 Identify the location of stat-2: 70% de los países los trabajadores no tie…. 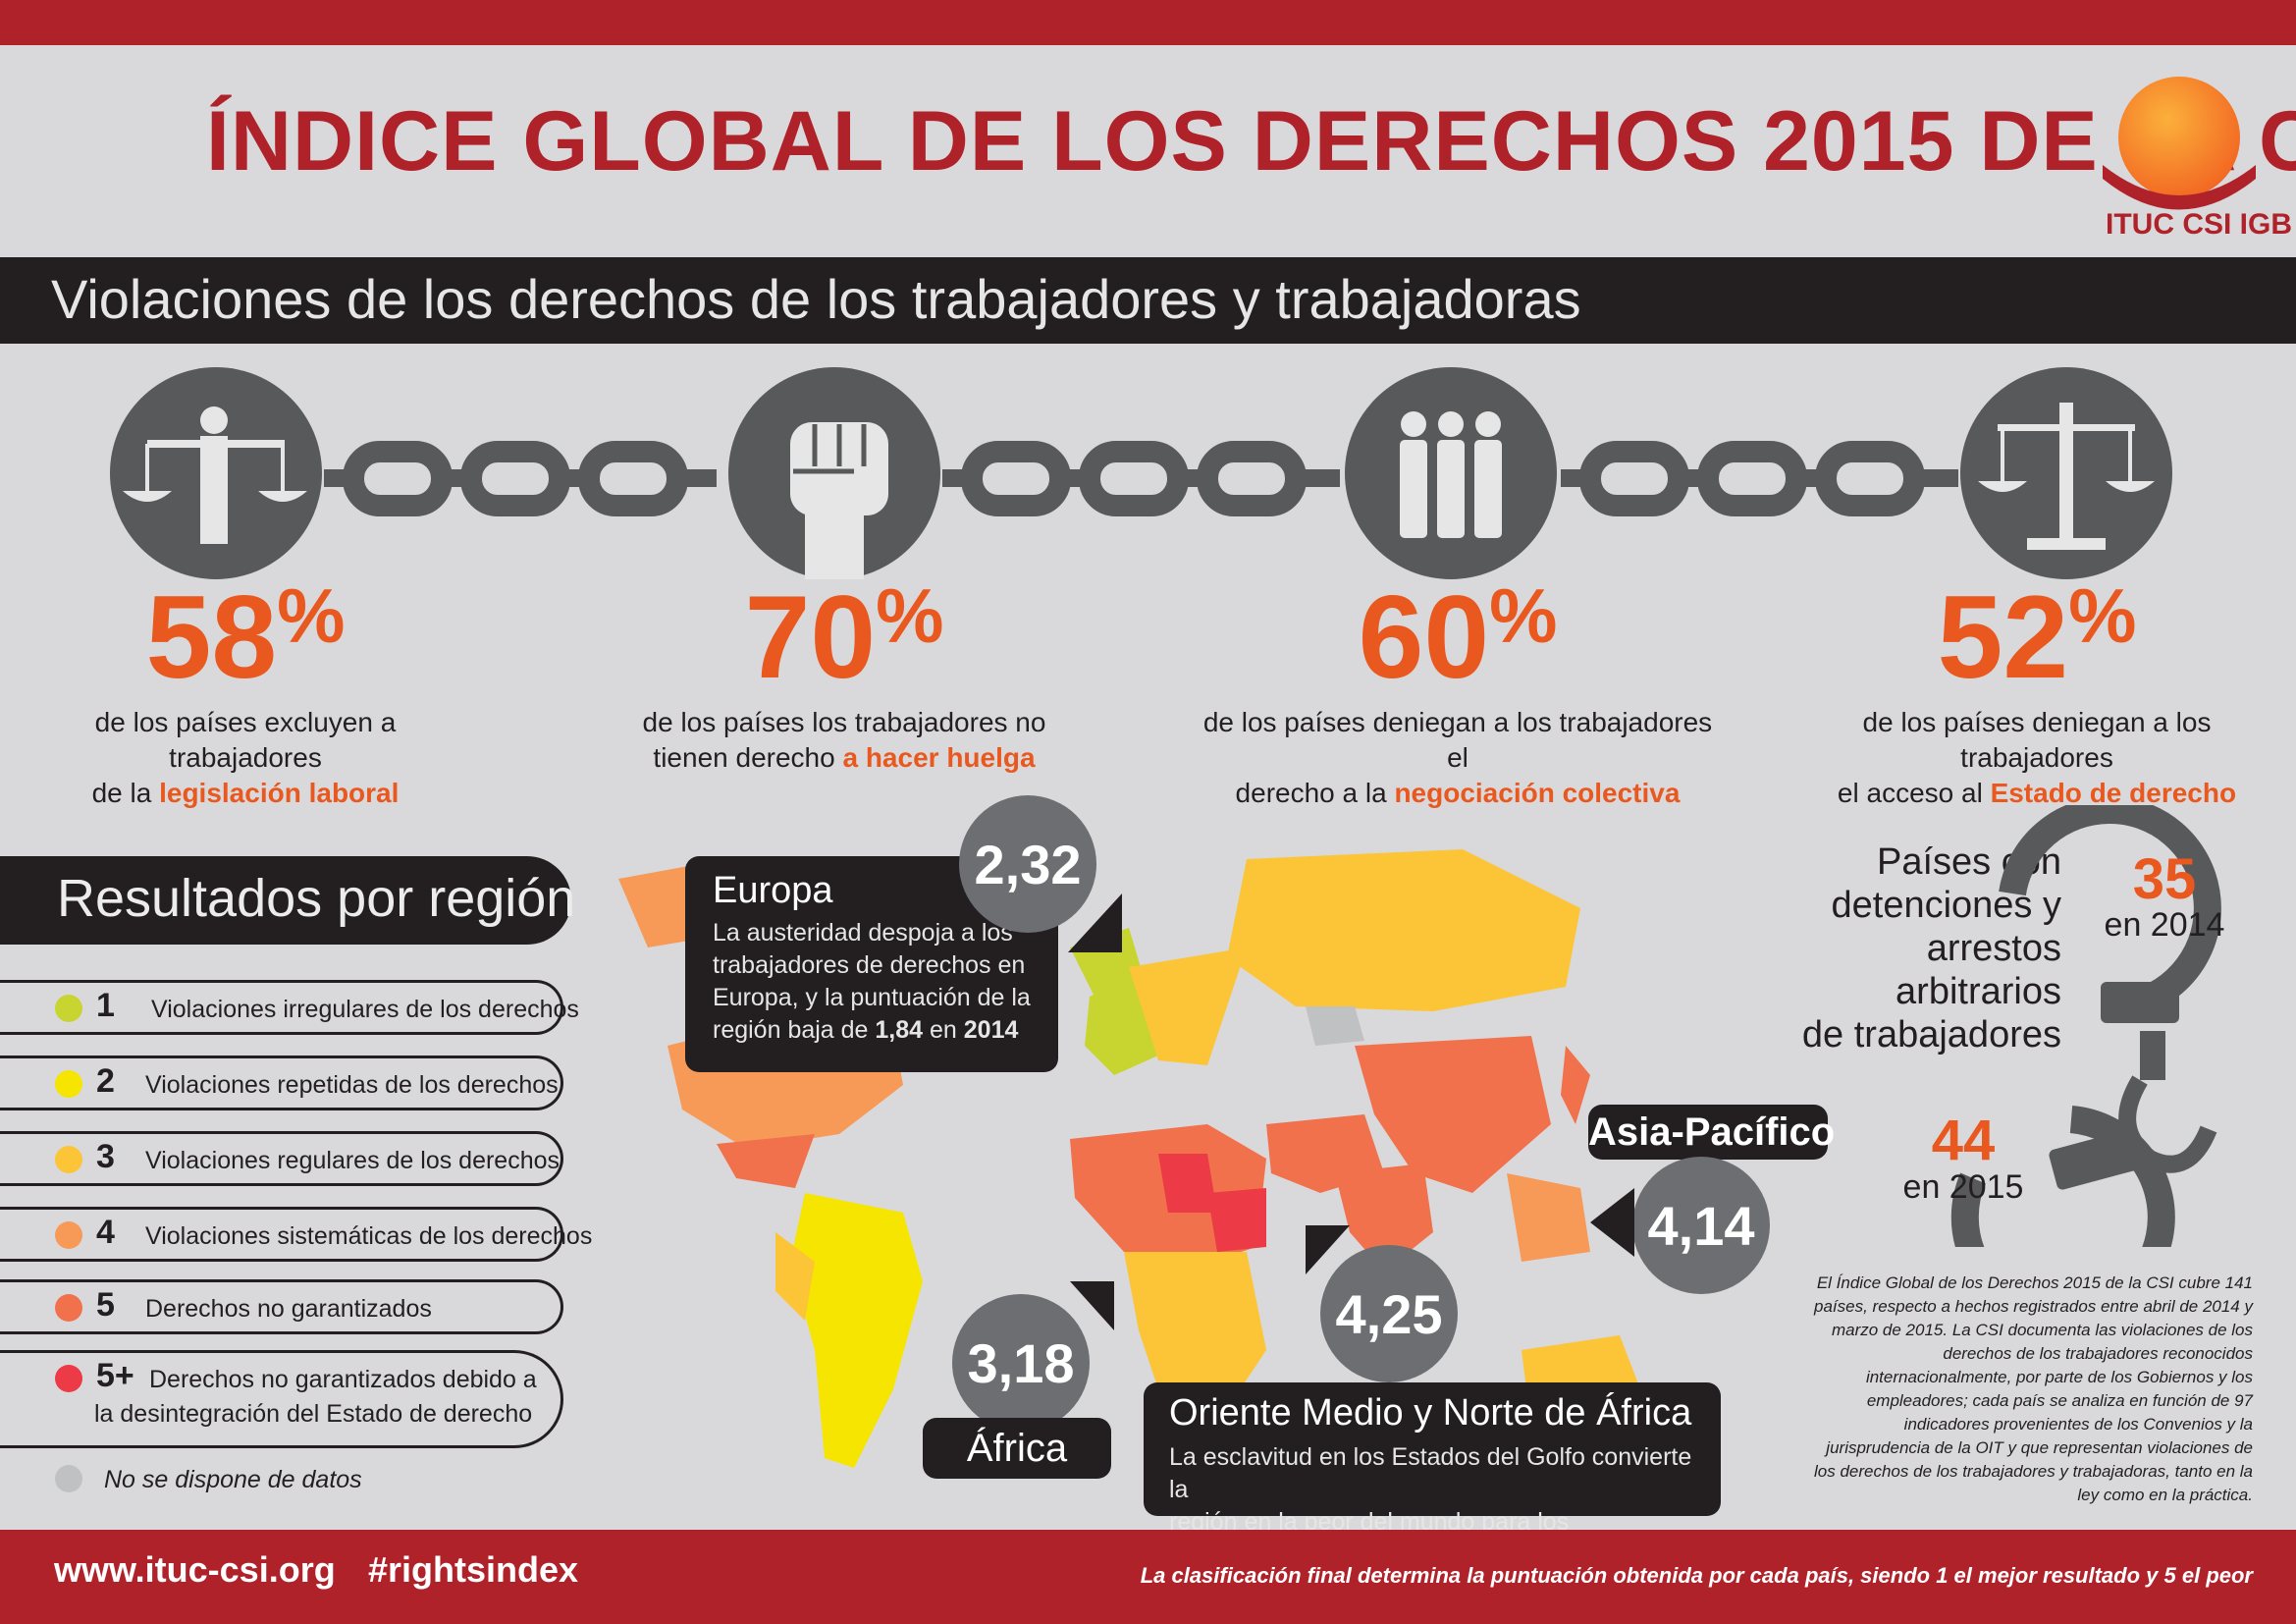
(844, 672).